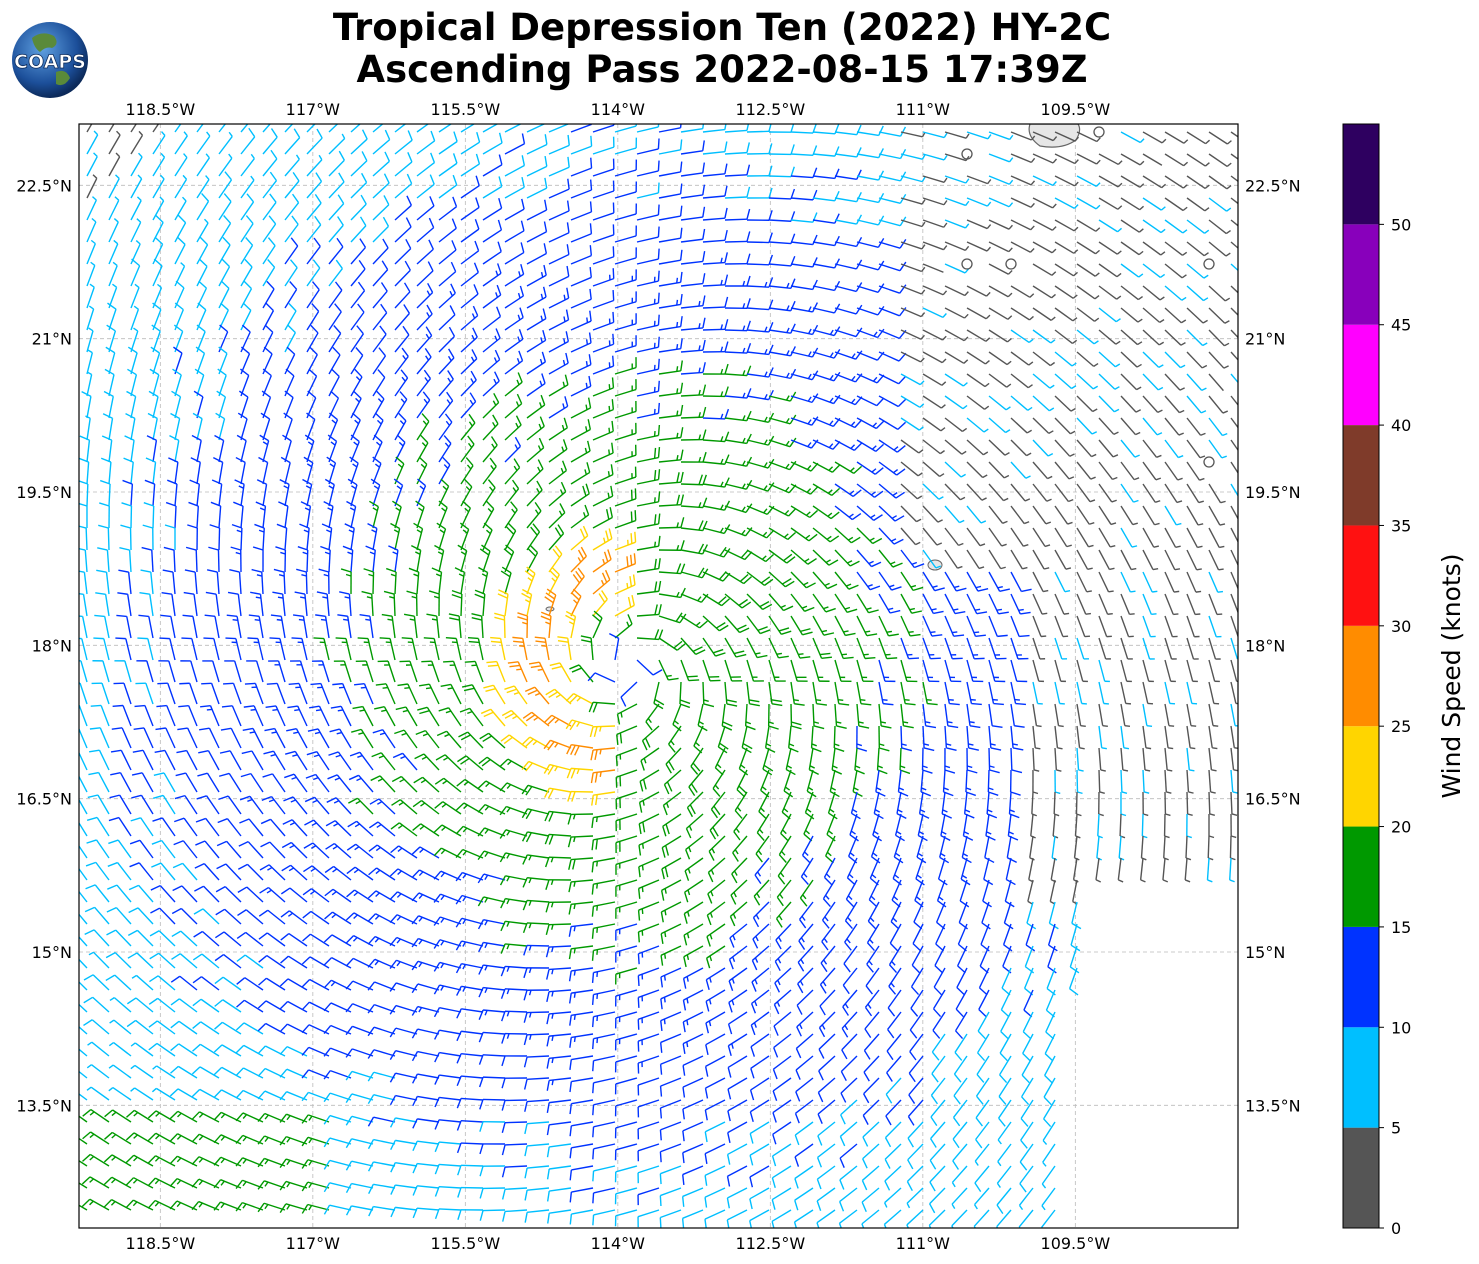  What do you see at coordinates (44, 185) in the screenshot?
I see `lat-tick-label-left: 22.5°N` at bounding box center [44, 185].